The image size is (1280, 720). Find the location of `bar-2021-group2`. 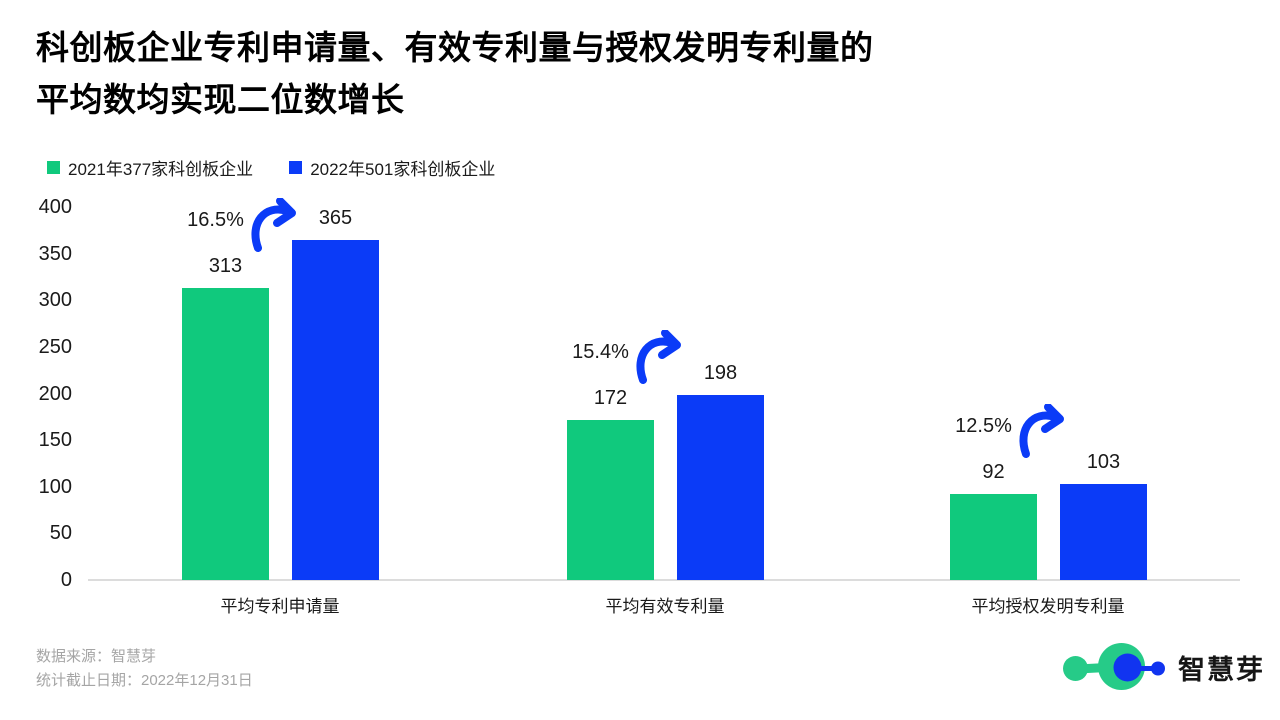

bar-2021-group2 is located at coordinates (610, 500).